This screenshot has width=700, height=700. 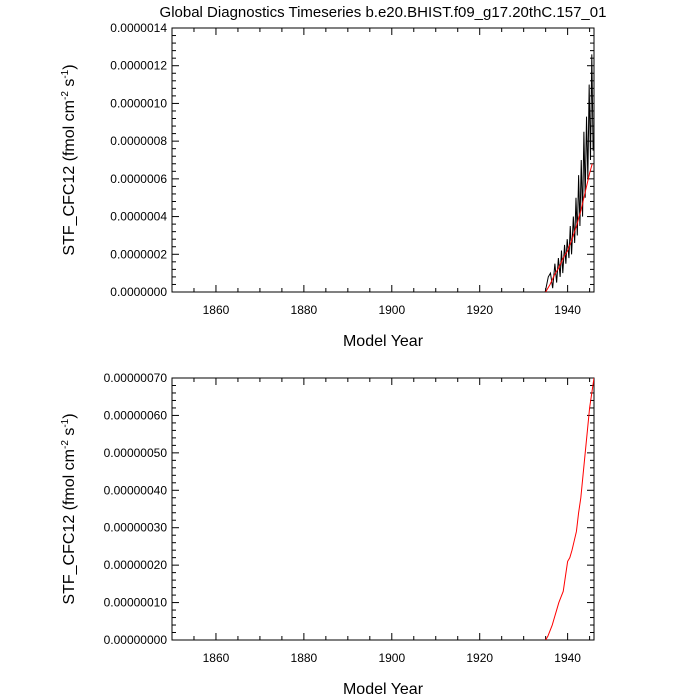 What do you see at coordinates (136, 415) in the screenshot?
I see `y-tick-label: 0.00000060` at bounding box center [136, 415].